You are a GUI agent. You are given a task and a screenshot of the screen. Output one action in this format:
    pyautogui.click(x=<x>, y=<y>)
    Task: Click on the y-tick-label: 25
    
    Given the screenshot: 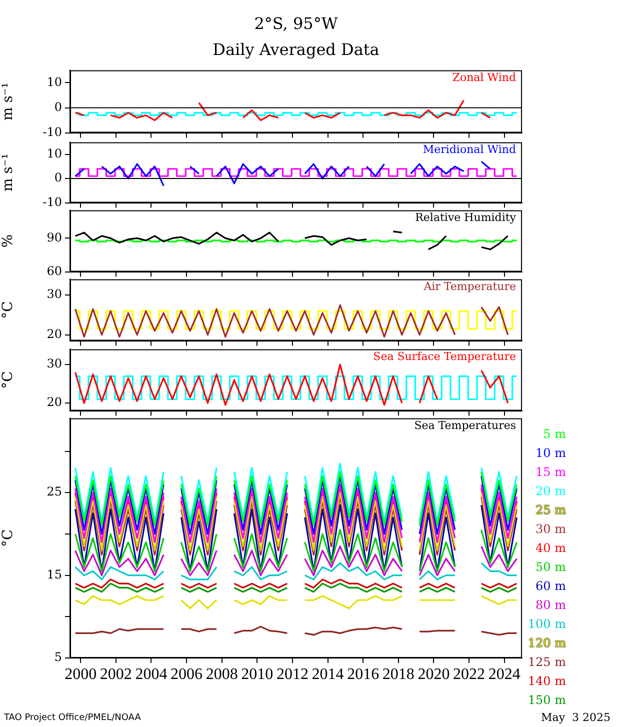 What is the action you would take?
    pyautogui.click(x=54, y=491)
    